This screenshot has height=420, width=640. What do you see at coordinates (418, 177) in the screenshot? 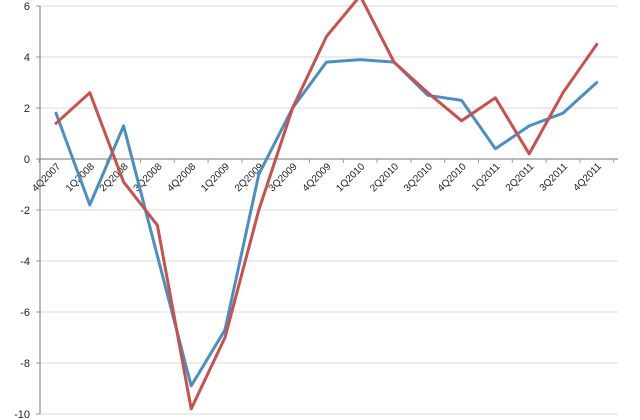
I see `x-tick-label: 3Q2010` at bounding box center [418, 177].